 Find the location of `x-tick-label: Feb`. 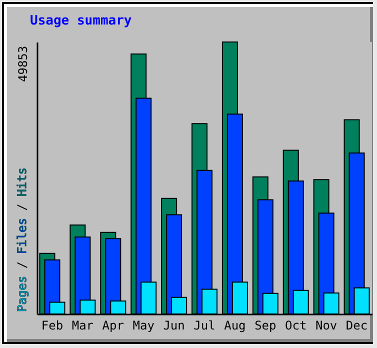

x-tick-label: Feb is located at coordinates (52, 325).